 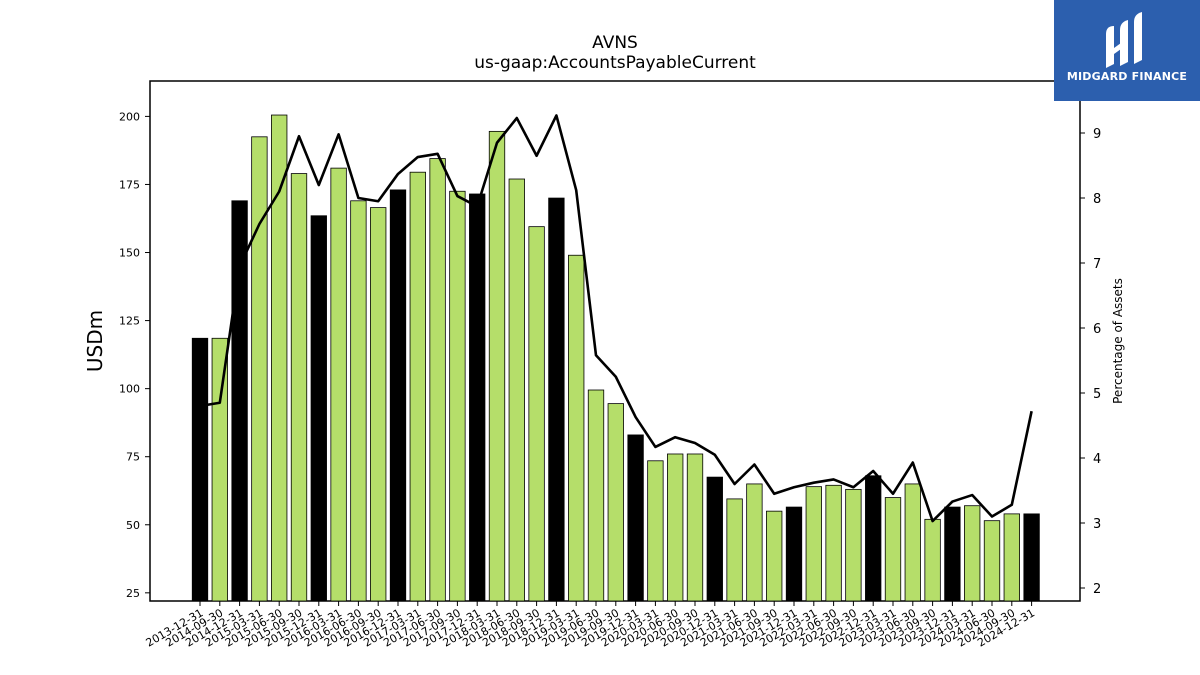 What do you see at coordinates (1097, 329) in the screenshot?
I see `y2-tick-label: 6` at bounding box center [1097, 329].